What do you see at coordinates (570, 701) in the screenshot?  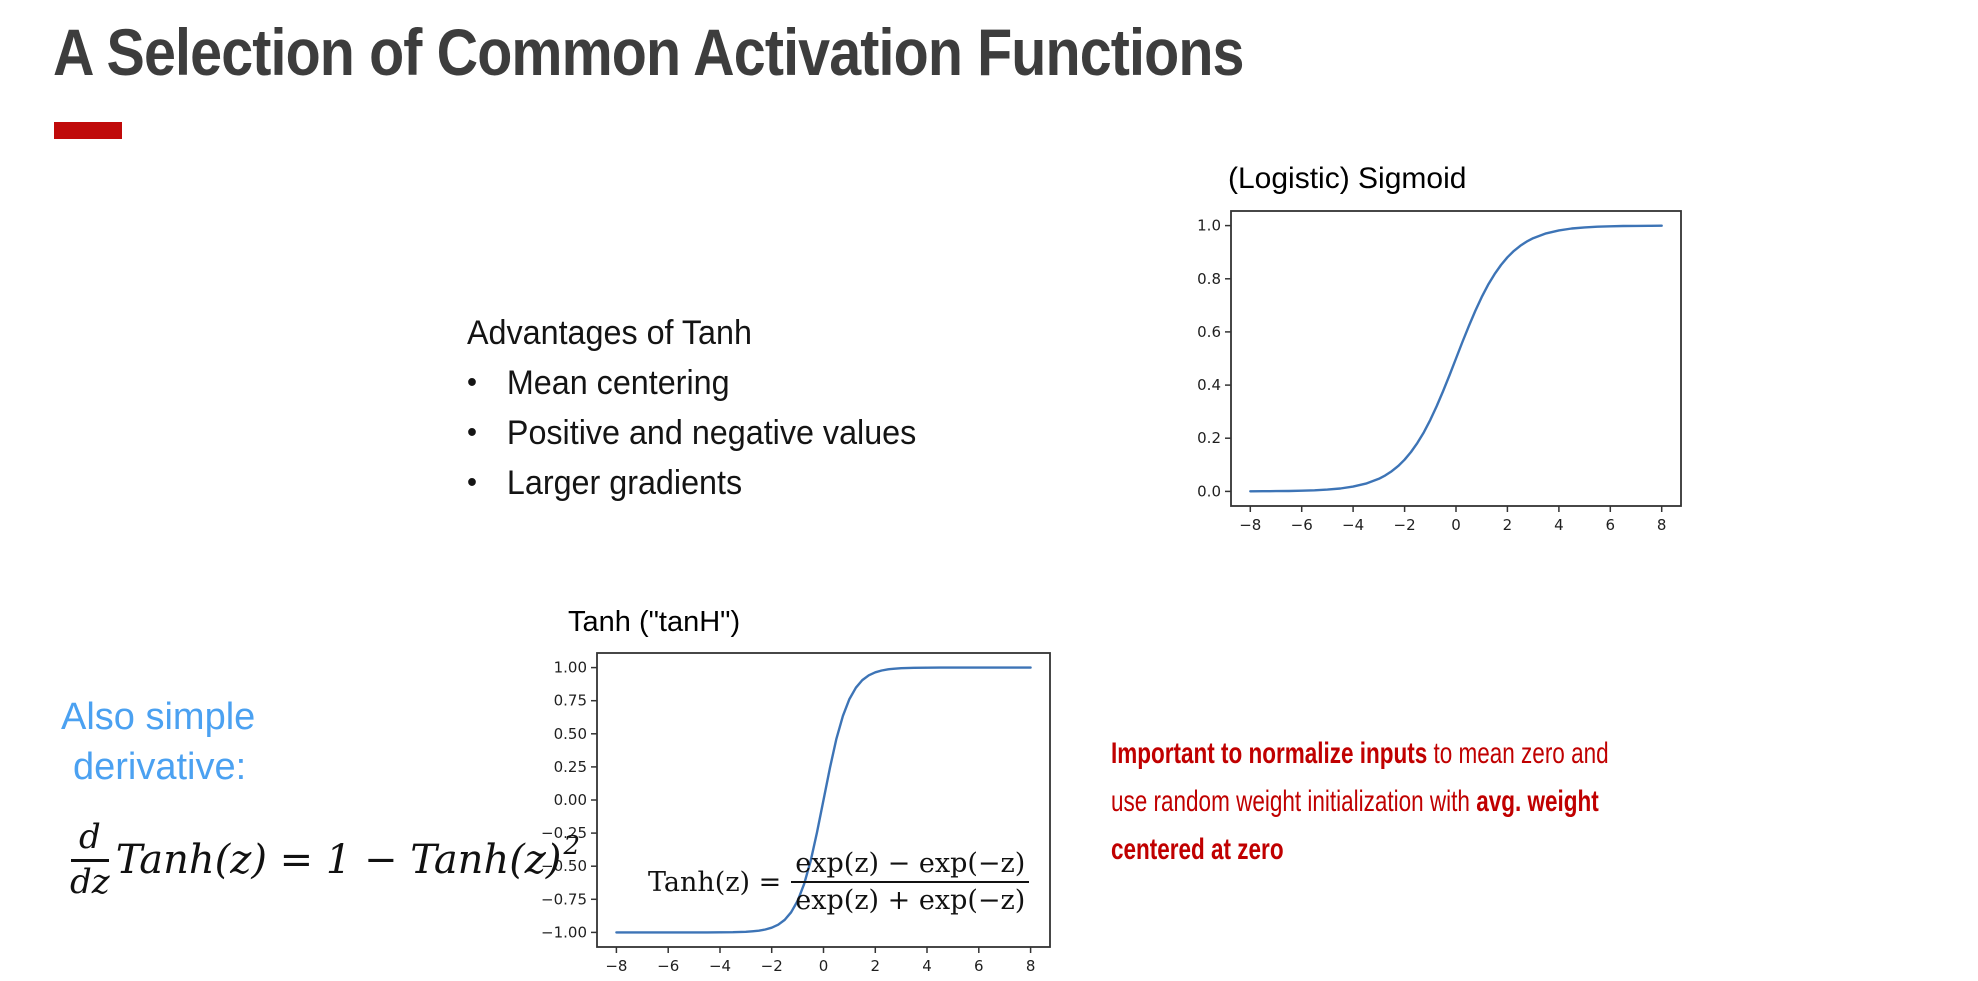 I see `svg-text: 0.75` at bounding box center [570, 701].